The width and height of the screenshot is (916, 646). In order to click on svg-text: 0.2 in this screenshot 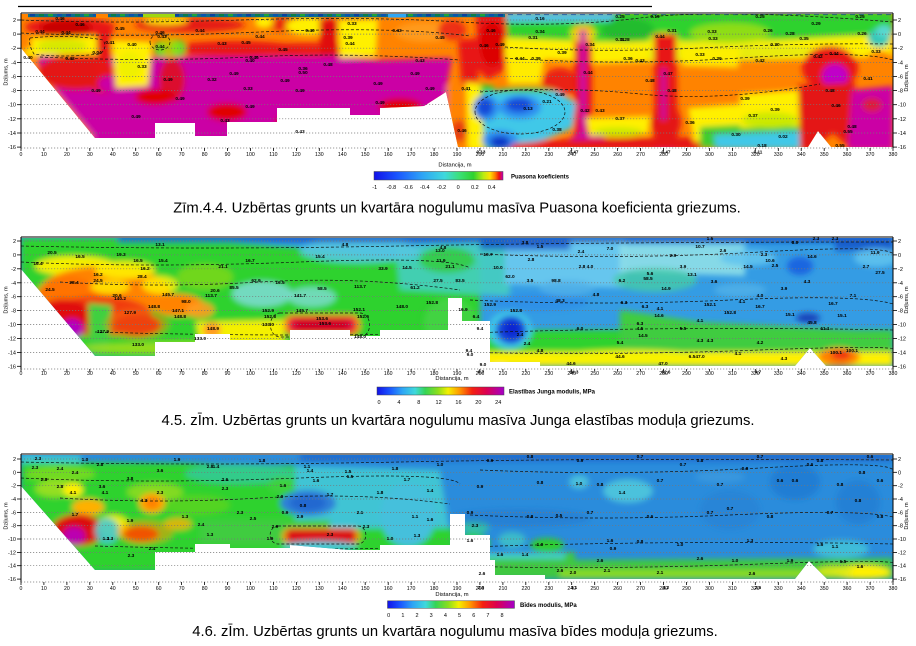, I will do `click(475, 188)`.